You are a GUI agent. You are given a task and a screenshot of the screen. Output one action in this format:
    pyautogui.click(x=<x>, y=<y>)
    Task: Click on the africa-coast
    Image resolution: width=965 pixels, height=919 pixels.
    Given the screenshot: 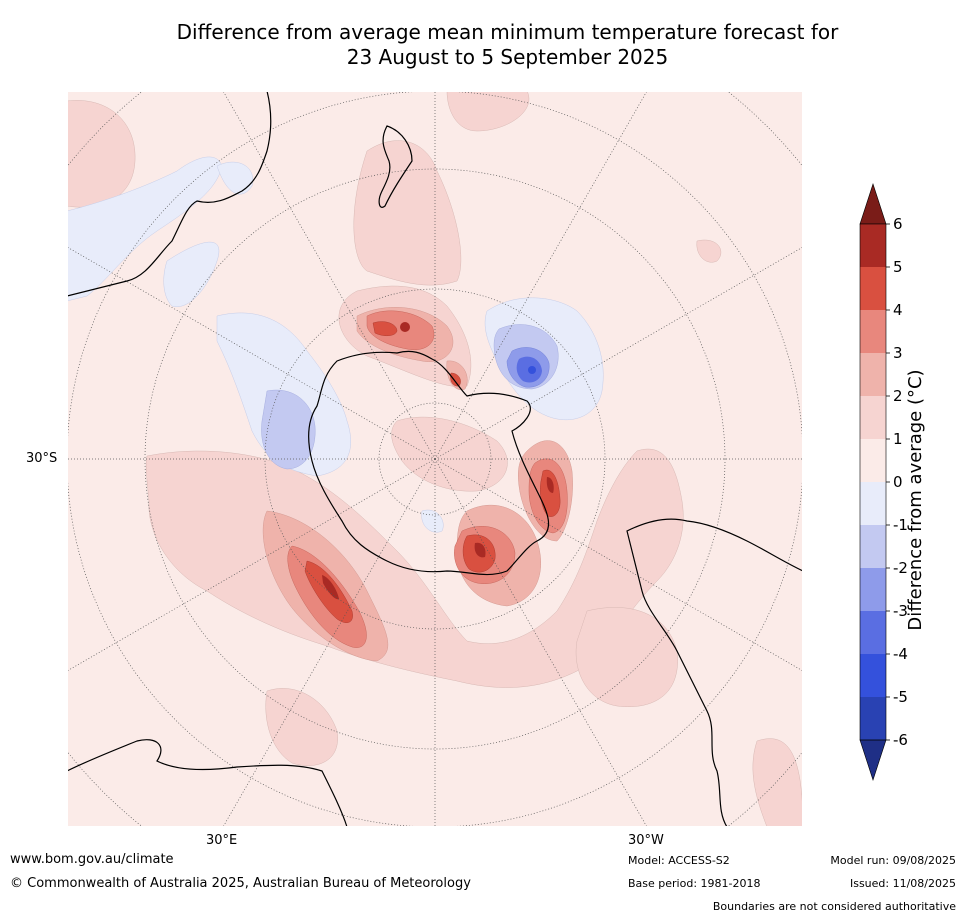 What is the action you would take?
    pyautogui.click(x=207, y=783)
    